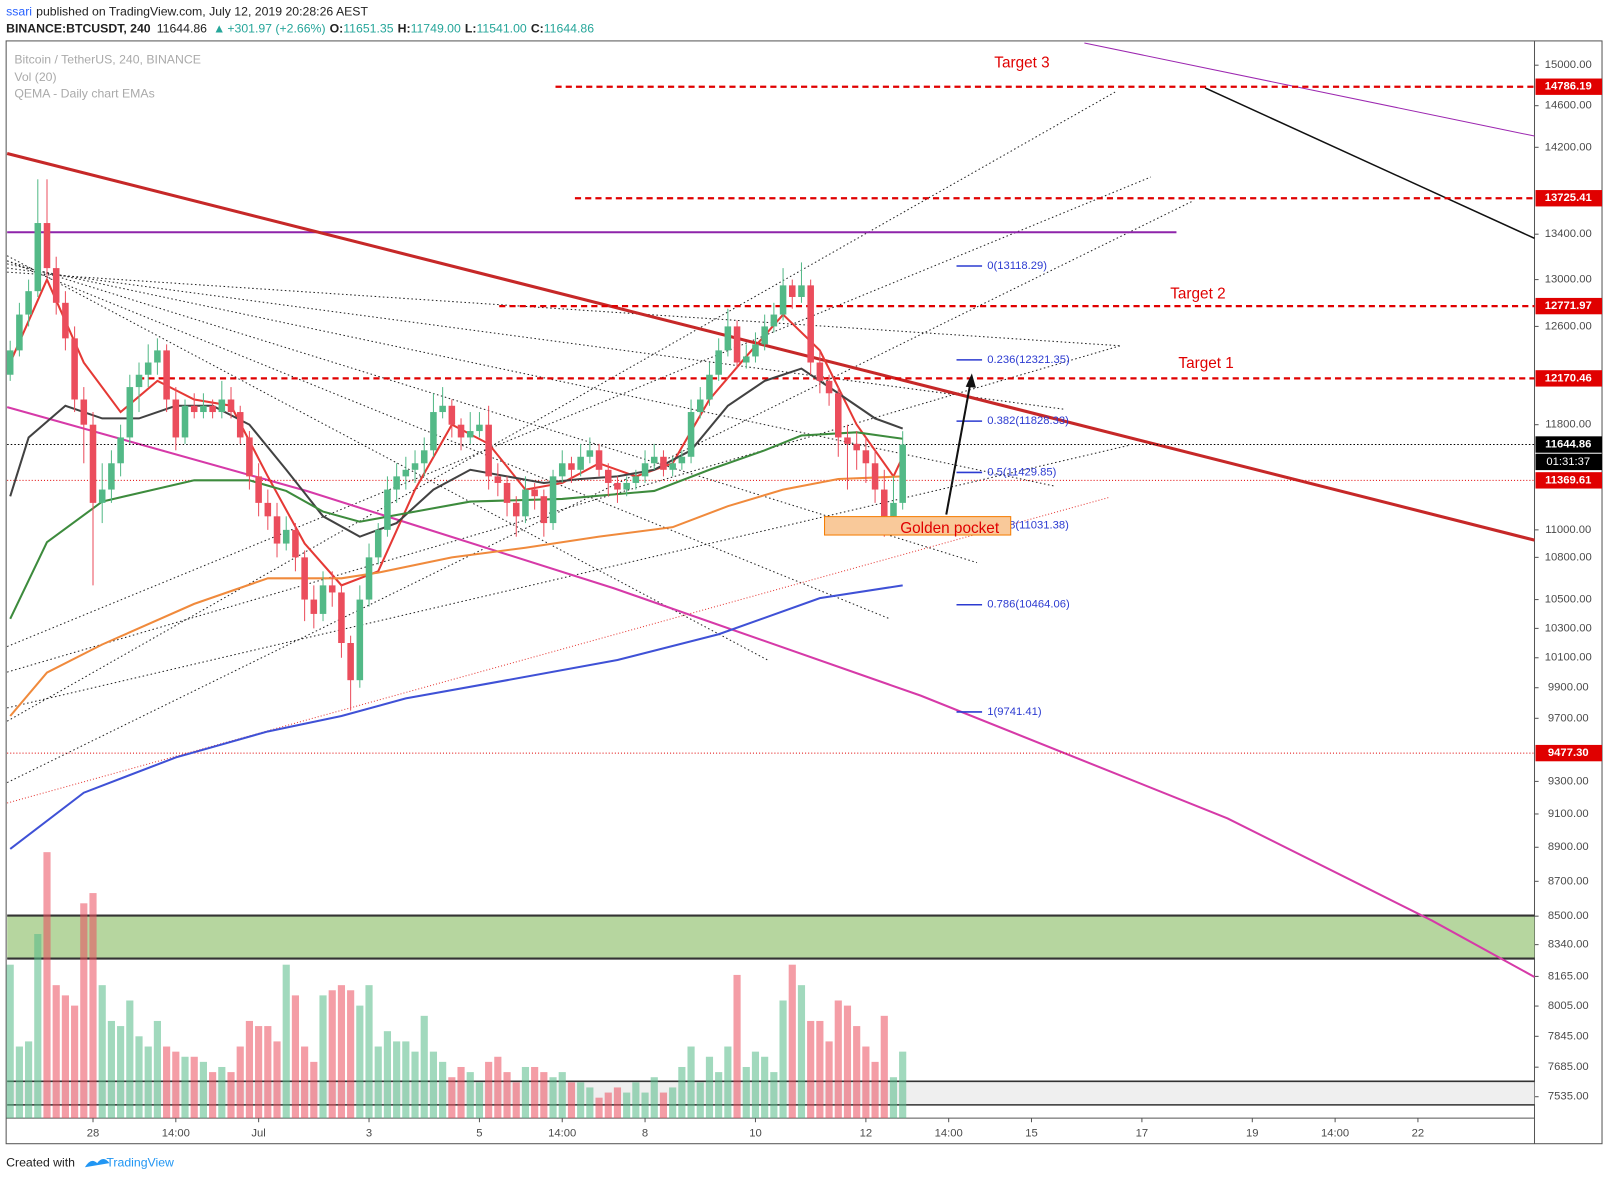 This screenshot has height=1180, width=1604. I want to click on price-label: 9477.30, so click(1568, 753).